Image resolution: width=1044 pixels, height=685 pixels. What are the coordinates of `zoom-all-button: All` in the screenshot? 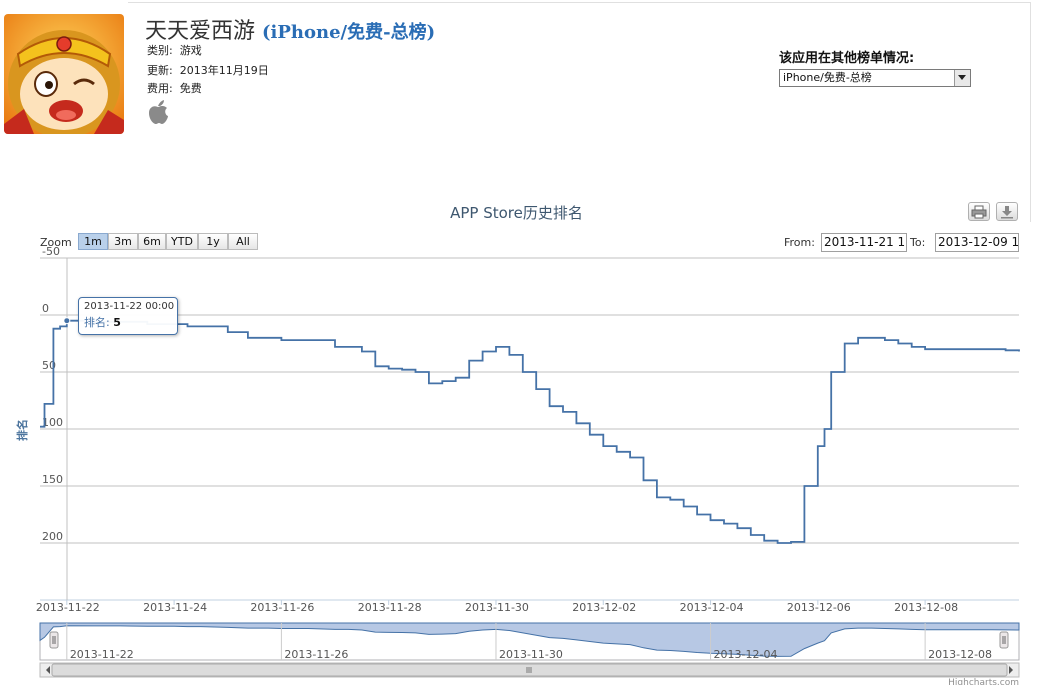 It's located at (243, 241).